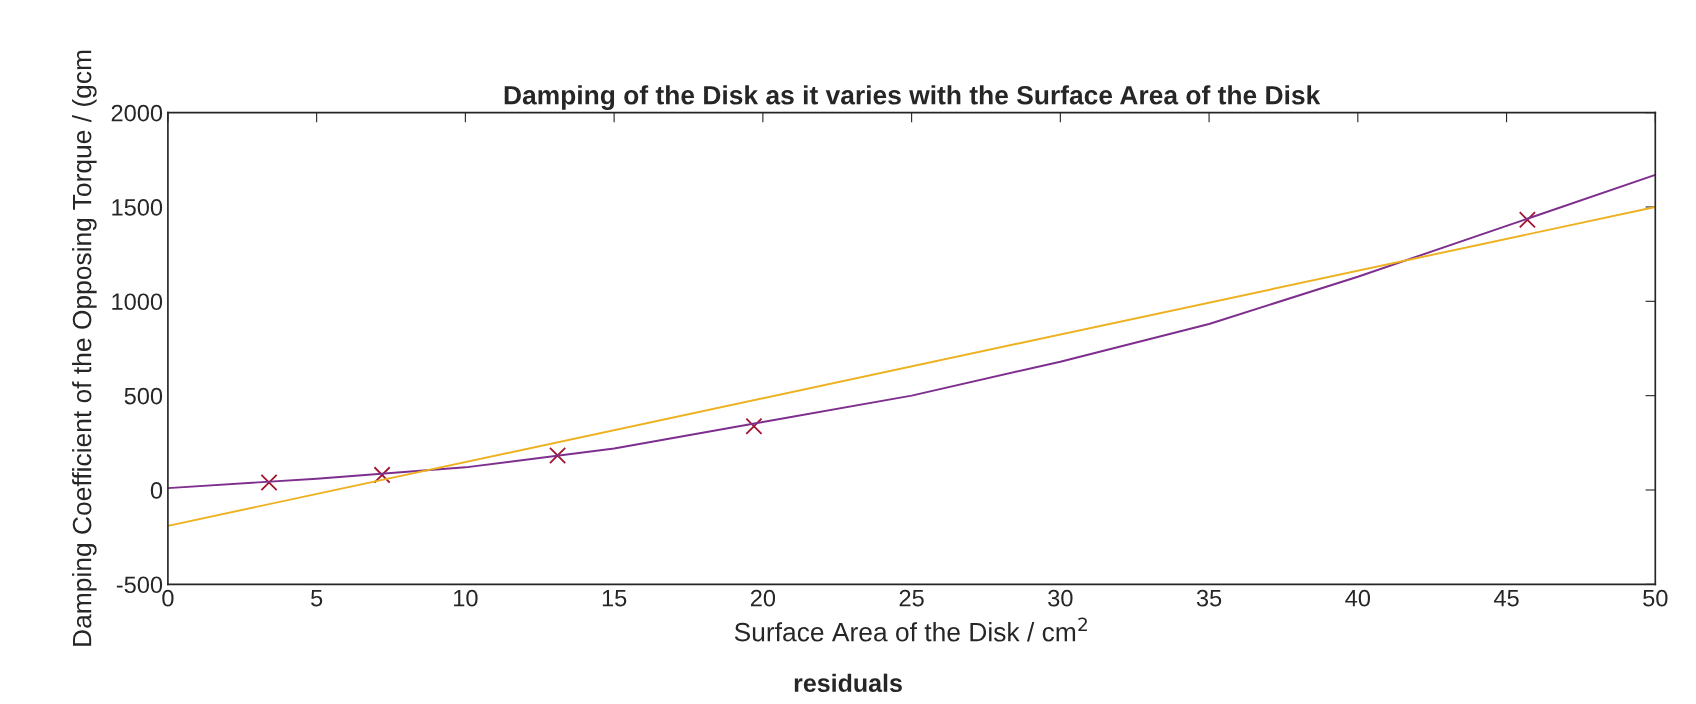 This screenshot has height=704, width=1696. What do you see at coordinates (156, 490) in the screenshot?
I see `y-tick-label: 0` at bounding box center [156, 490].